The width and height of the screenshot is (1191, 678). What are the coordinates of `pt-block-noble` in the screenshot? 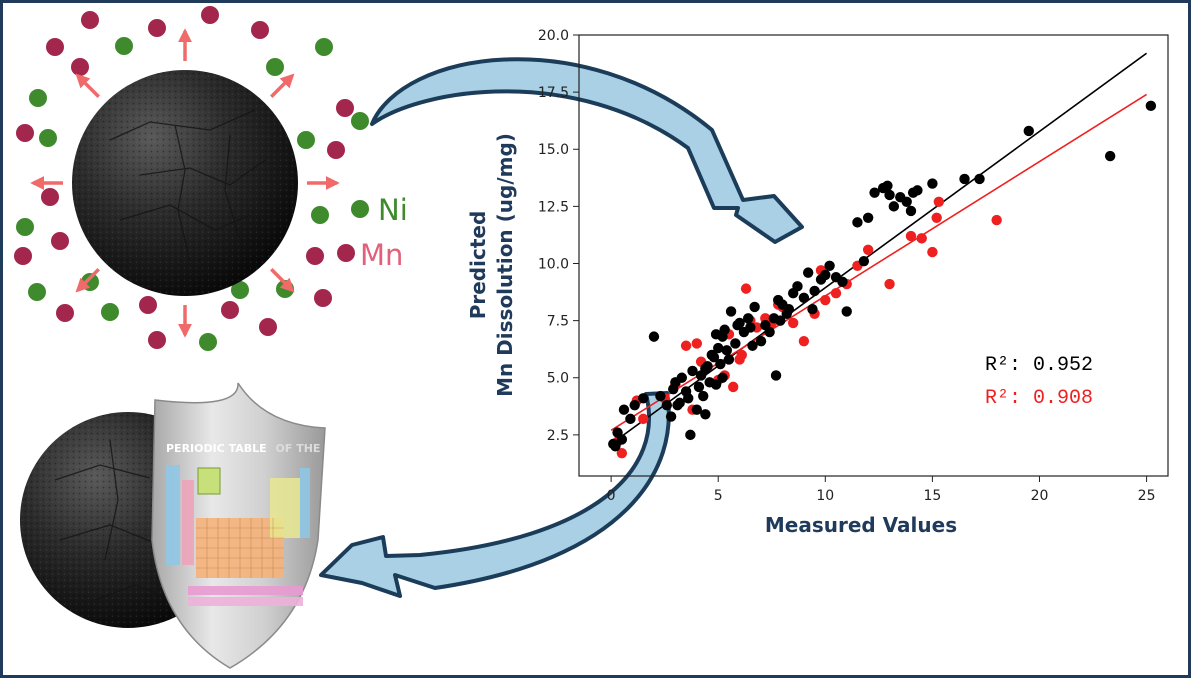 It's located at (305, 503).